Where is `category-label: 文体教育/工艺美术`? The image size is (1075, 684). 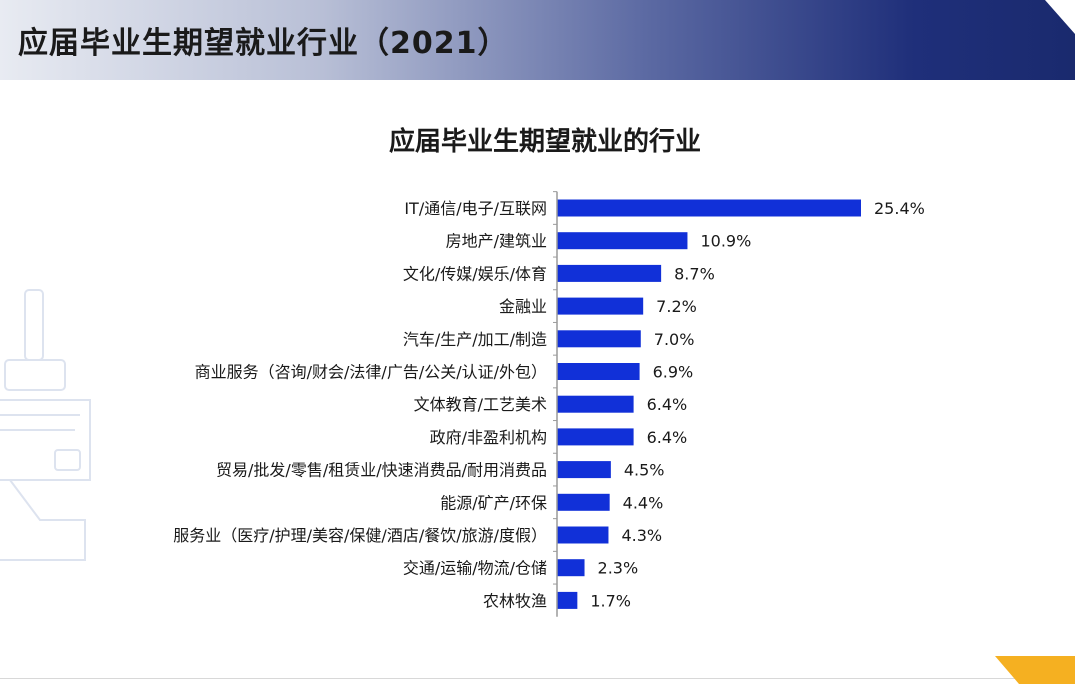
category-label: 文体教育/工艺美术 is located at coordinates (480, 404).